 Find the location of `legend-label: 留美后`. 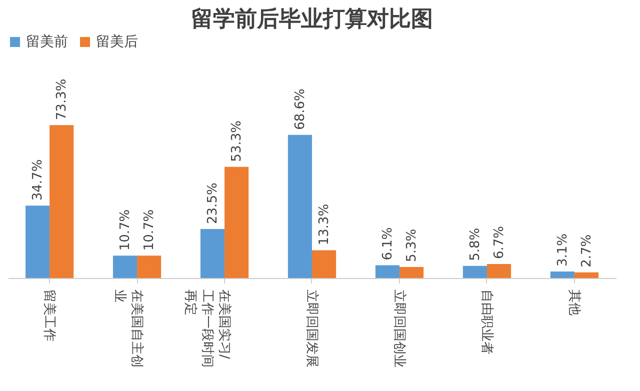

legend-label: 留美后 is located at coordinates (117, 42).